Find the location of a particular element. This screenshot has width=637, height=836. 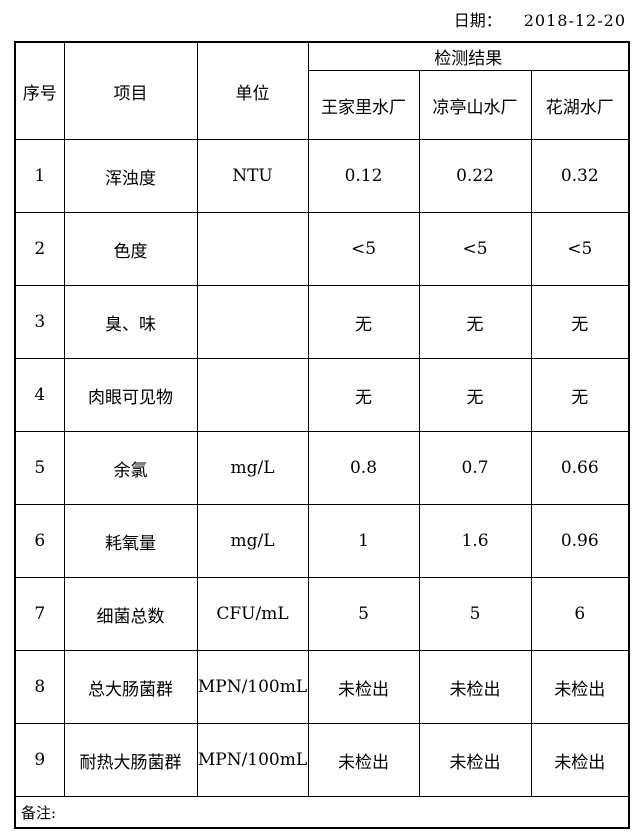

table-row: 1 浑浊度 NTU 0.12 0.22 0.32 is located at coordinates (322, 176).